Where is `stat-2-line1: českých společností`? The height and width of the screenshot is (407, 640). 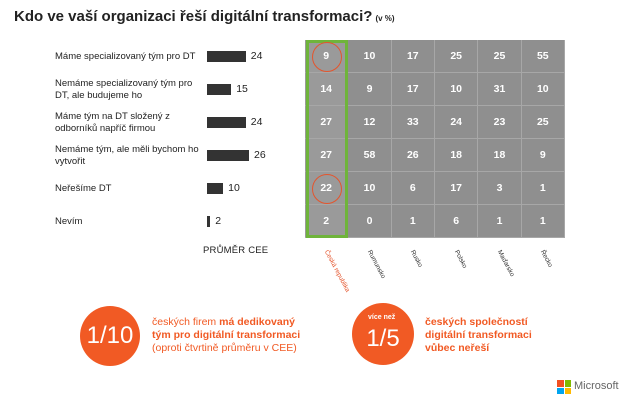
stat-2-line1: českých společností is located at coordinates (476, 322).